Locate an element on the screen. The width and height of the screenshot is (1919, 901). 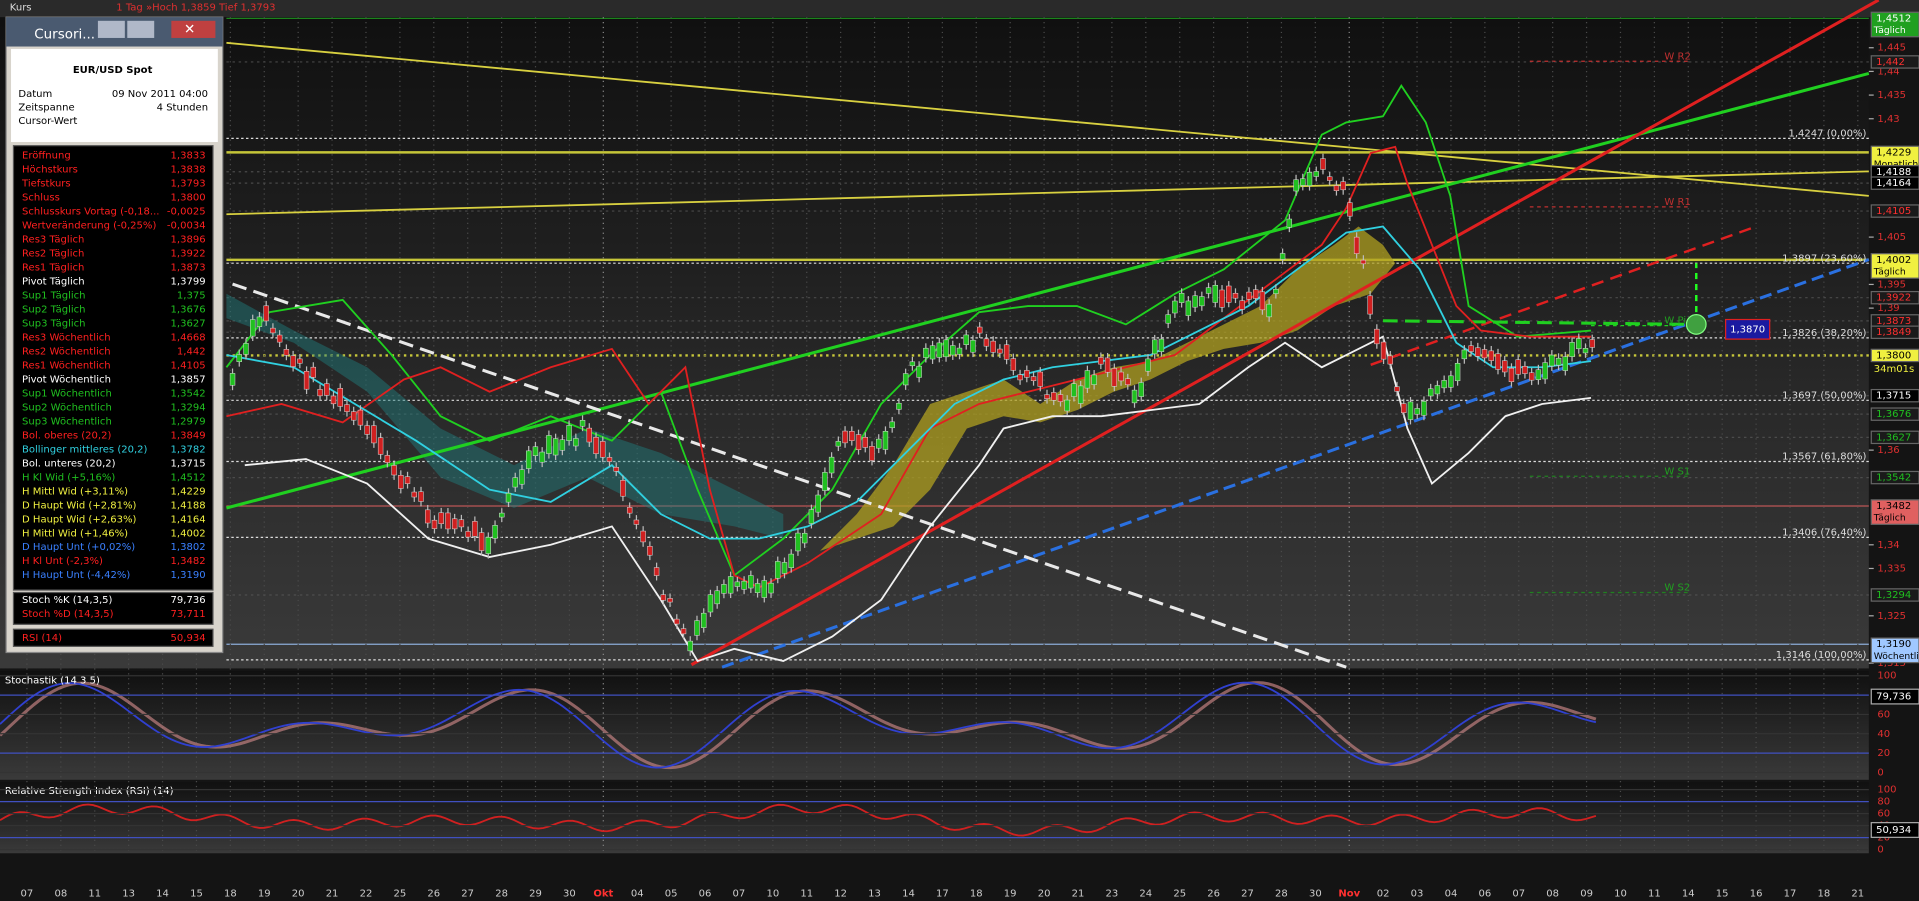
price-marker-label: 1,3294 is located at coordinates (1893, 595).